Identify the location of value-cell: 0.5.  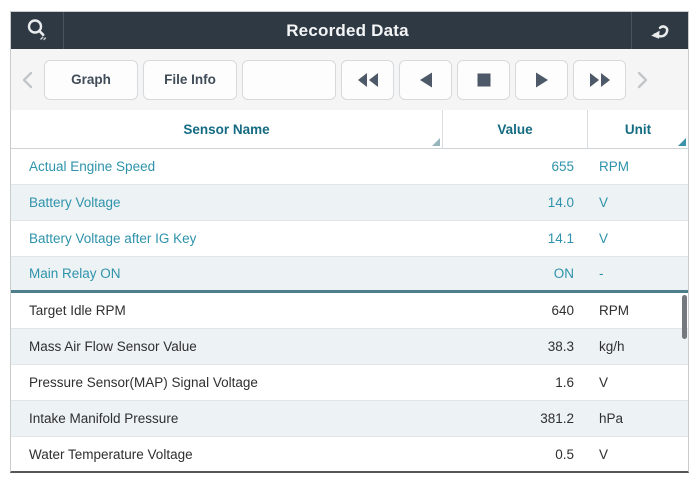
(564, 454).